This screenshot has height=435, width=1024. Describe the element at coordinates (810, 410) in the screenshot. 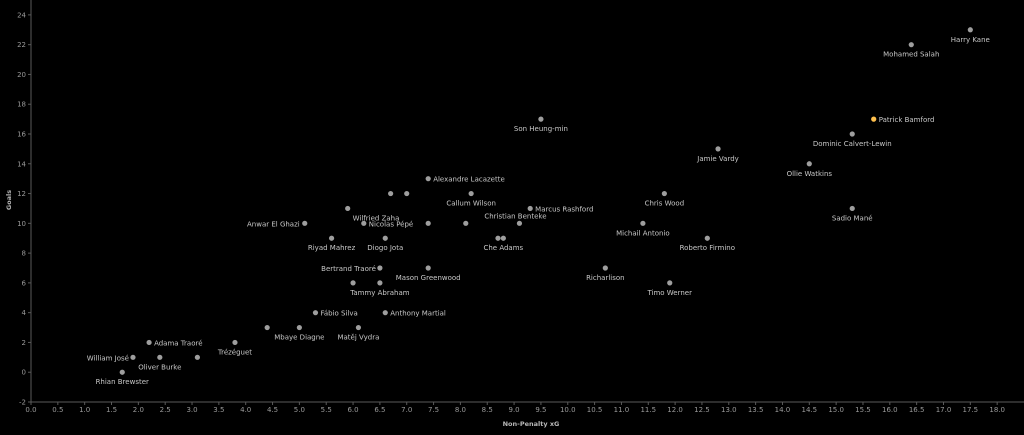

I see `x-tick-label: 14.5` at that location.